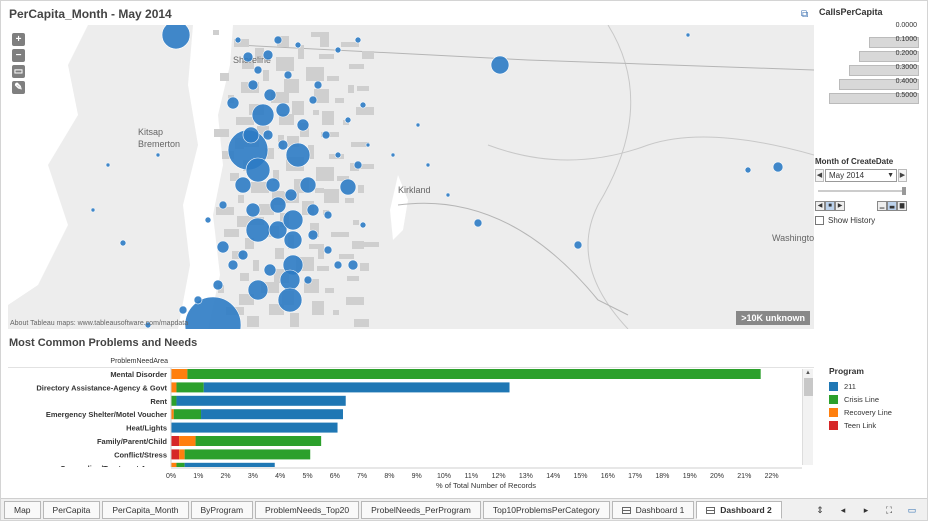  I want to click on program-legend-item: Teen Link, so click(876, 425).